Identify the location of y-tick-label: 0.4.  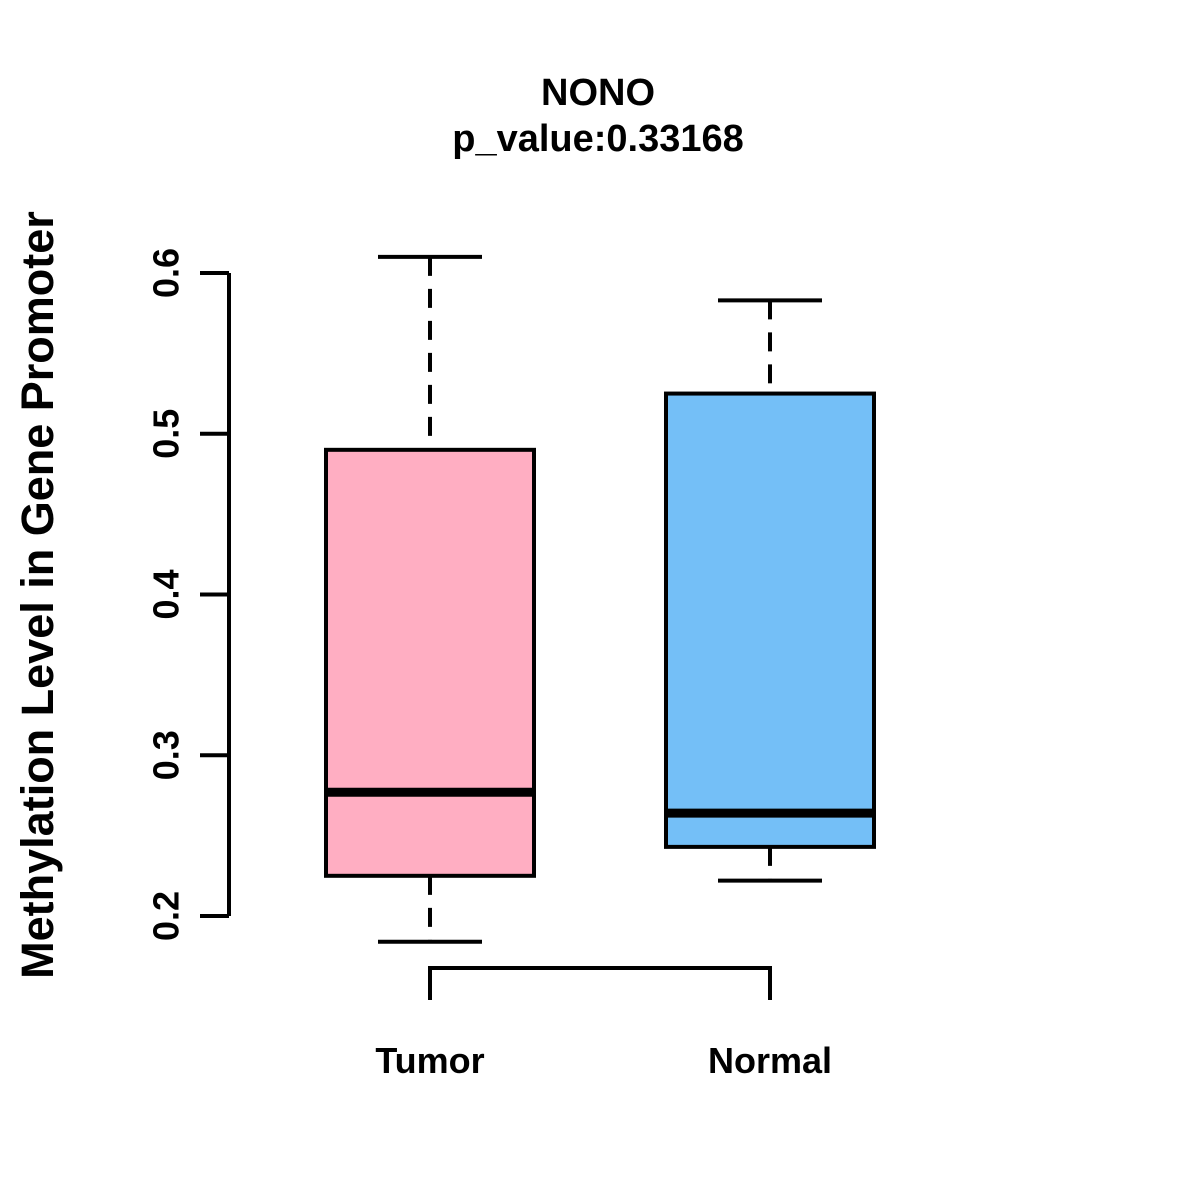
(166, 594).